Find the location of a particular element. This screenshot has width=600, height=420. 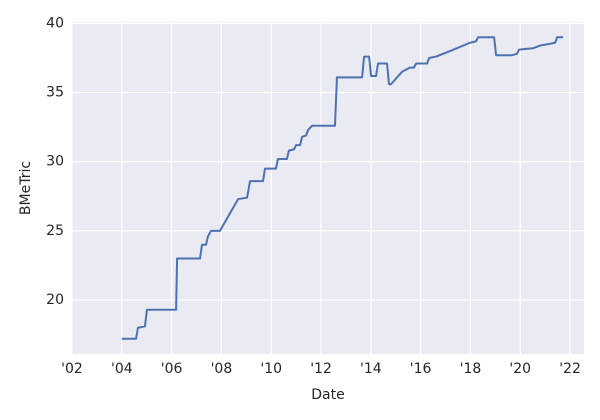

x-tick-label: '08 is located at coordinates (222, 369).